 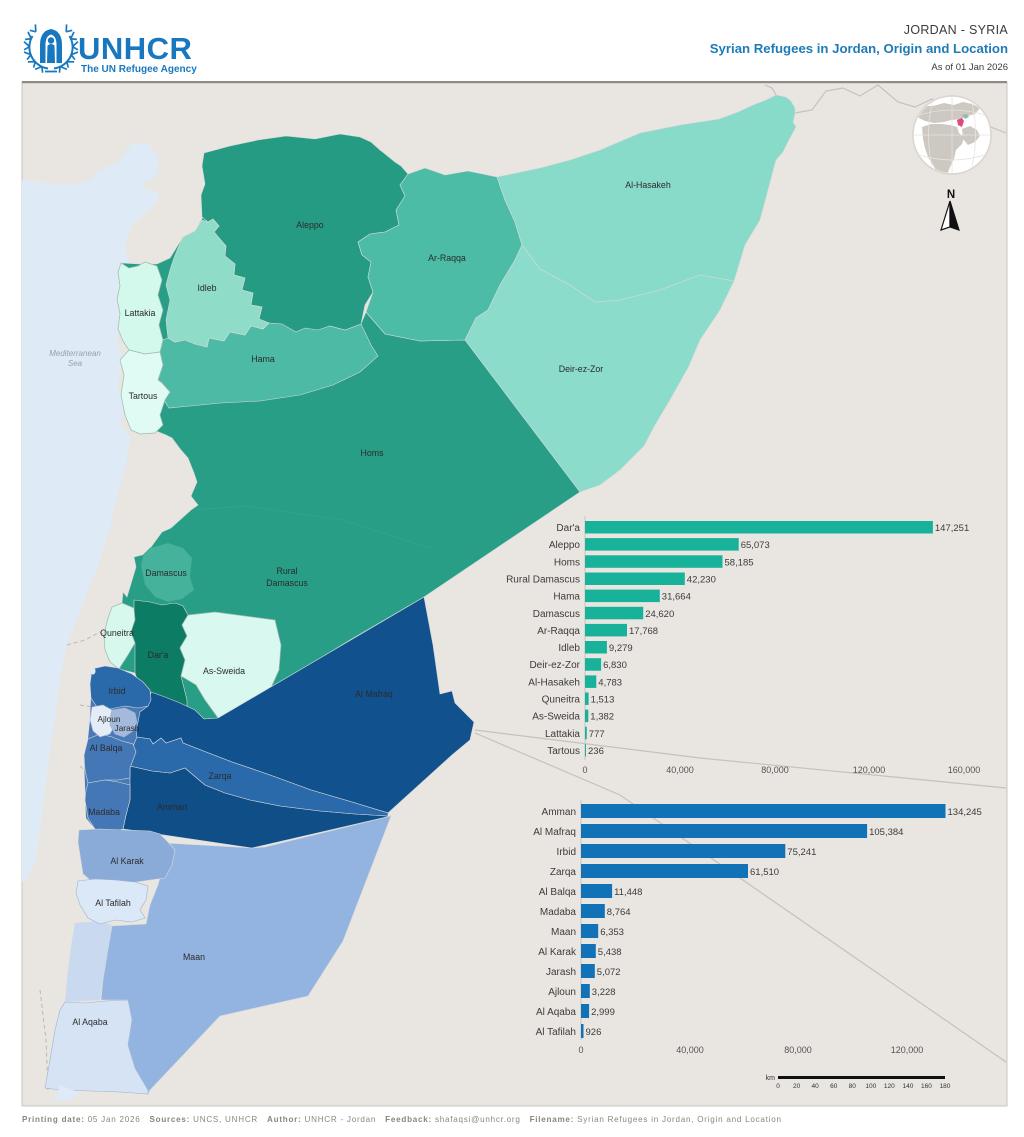 I want to click on svg-text: 42,230, so click(x=701, y=580).